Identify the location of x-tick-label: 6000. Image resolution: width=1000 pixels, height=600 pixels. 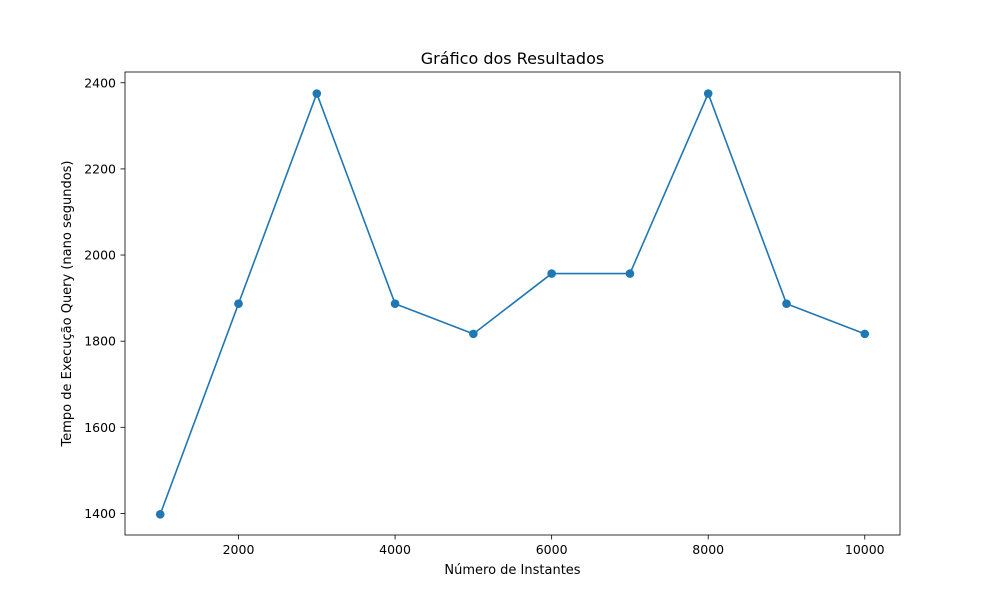
(552, 549).